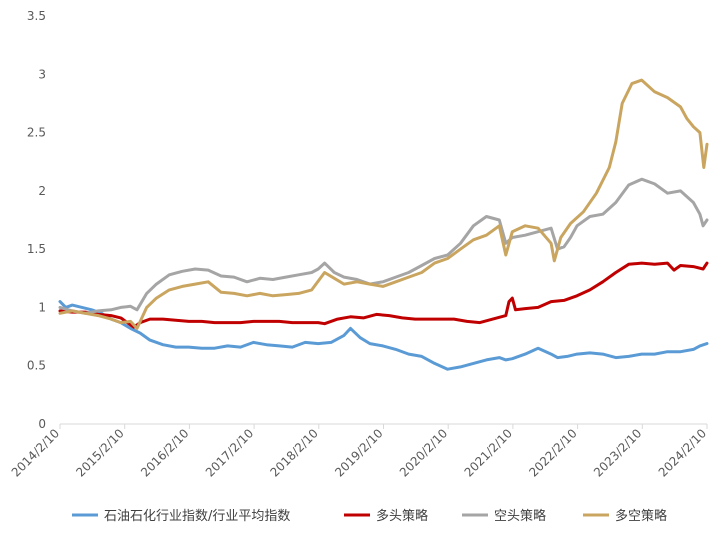  Describe the element at coordinates (35, 452) in the screenshot. I see `x-tick-label: 2014/2/10` at that location.